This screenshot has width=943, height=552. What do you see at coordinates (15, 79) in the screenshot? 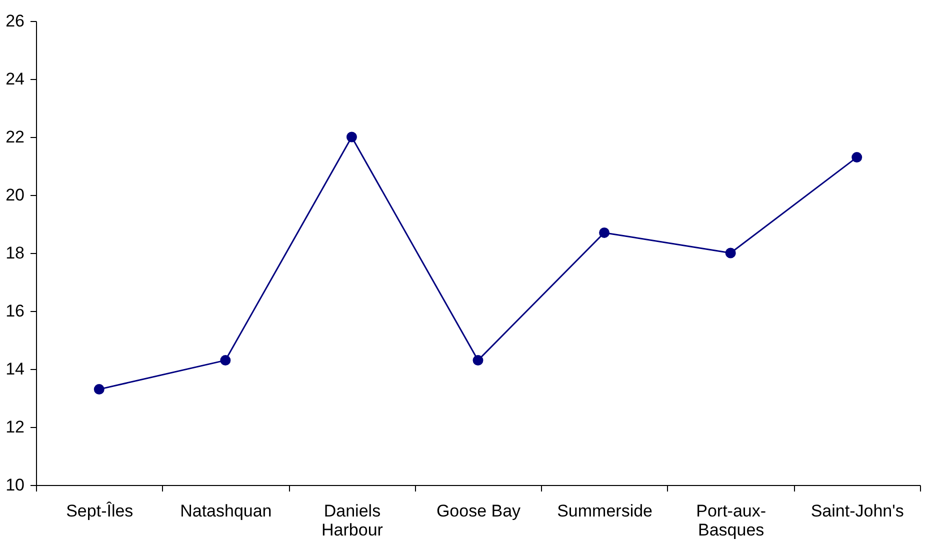
I see `y-tick-label: 24` at bounding box center [15, 79].